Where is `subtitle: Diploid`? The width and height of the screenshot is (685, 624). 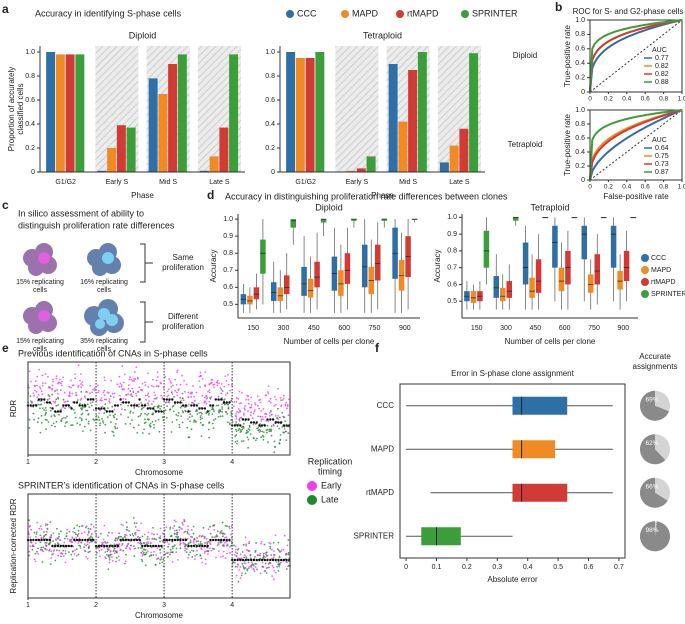
subtitle: Diploid is located at coordinates (143, 35).